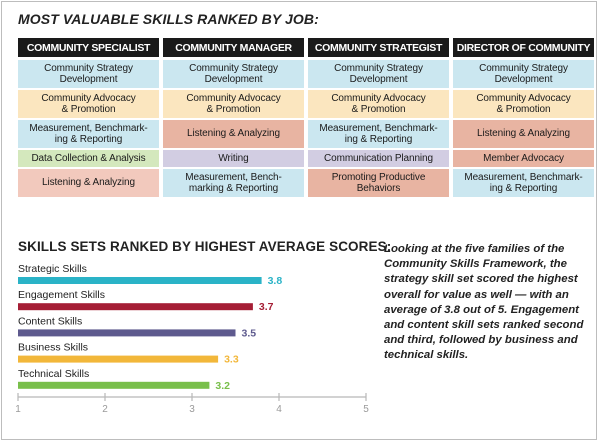  I want to click on bar-category-label: Engagement Skills, so click(61, 295).